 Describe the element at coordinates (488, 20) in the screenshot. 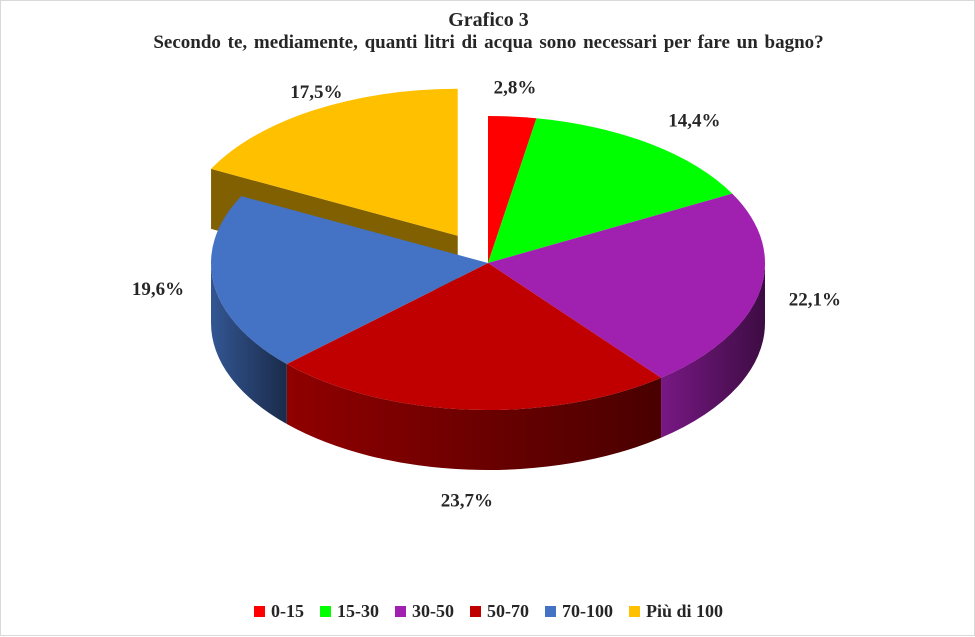

I see `chart-title: Grafico 3` at that location.